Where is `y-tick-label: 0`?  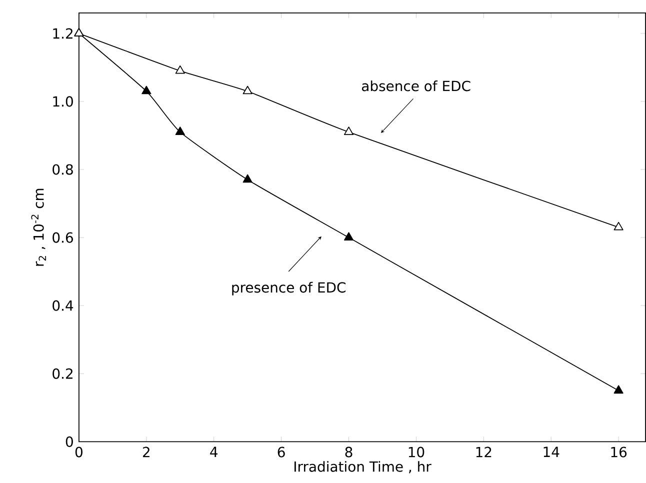
y-tick-label: 0 is located at coordinates (69, 442).